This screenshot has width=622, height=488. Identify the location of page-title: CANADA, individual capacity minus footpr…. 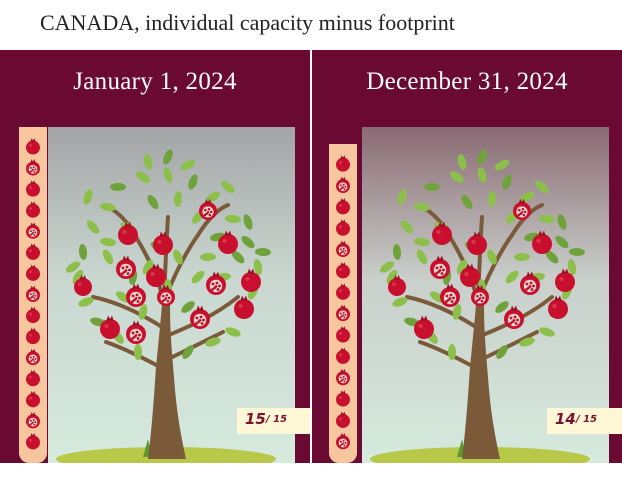
(247, 22).